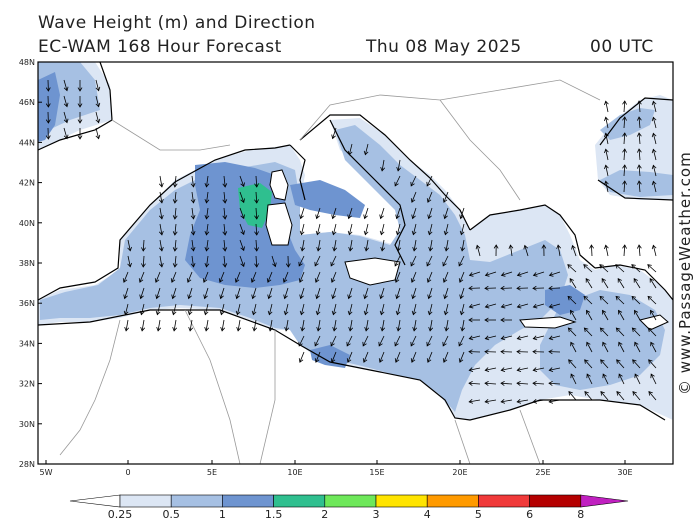 The height and width of the screenshot is (525, 700). I want to click on crete, so click(548, 322).